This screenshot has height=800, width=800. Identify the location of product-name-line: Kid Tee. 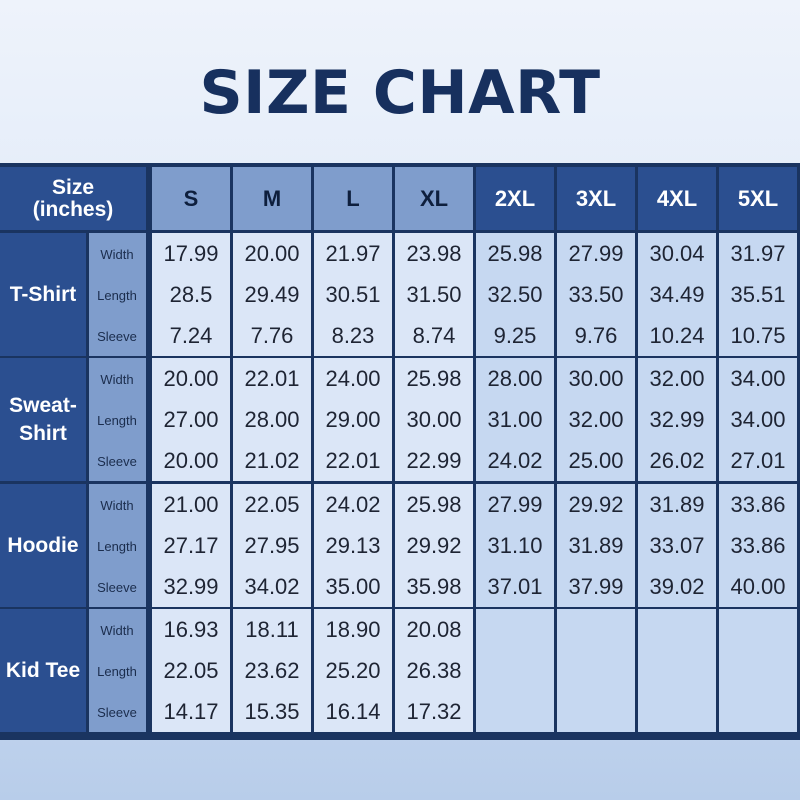
(43, 670).